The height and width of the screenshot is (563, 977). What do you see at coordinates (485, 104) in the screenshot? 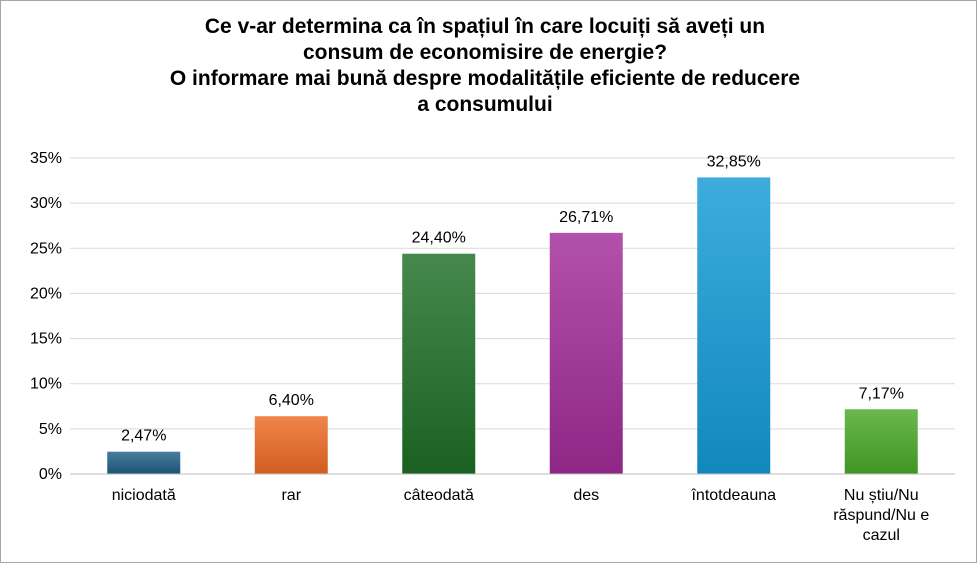
I see `chart-title-line-4: a consumului` at bounding box center [485, 104].